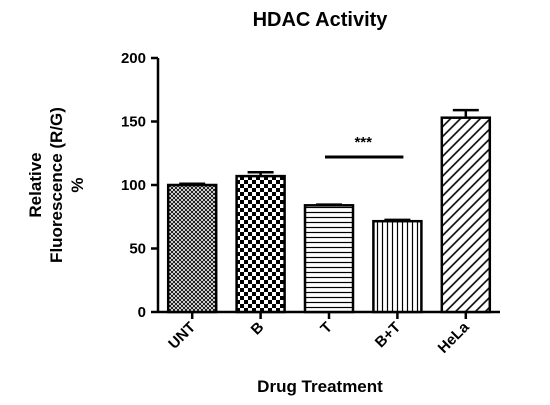 This screenshot has height=405, width=550. What do you see at coordinates (326, 328) in the screenshot?
I see `x-tick-label: T` at bounding box center [326, 328].